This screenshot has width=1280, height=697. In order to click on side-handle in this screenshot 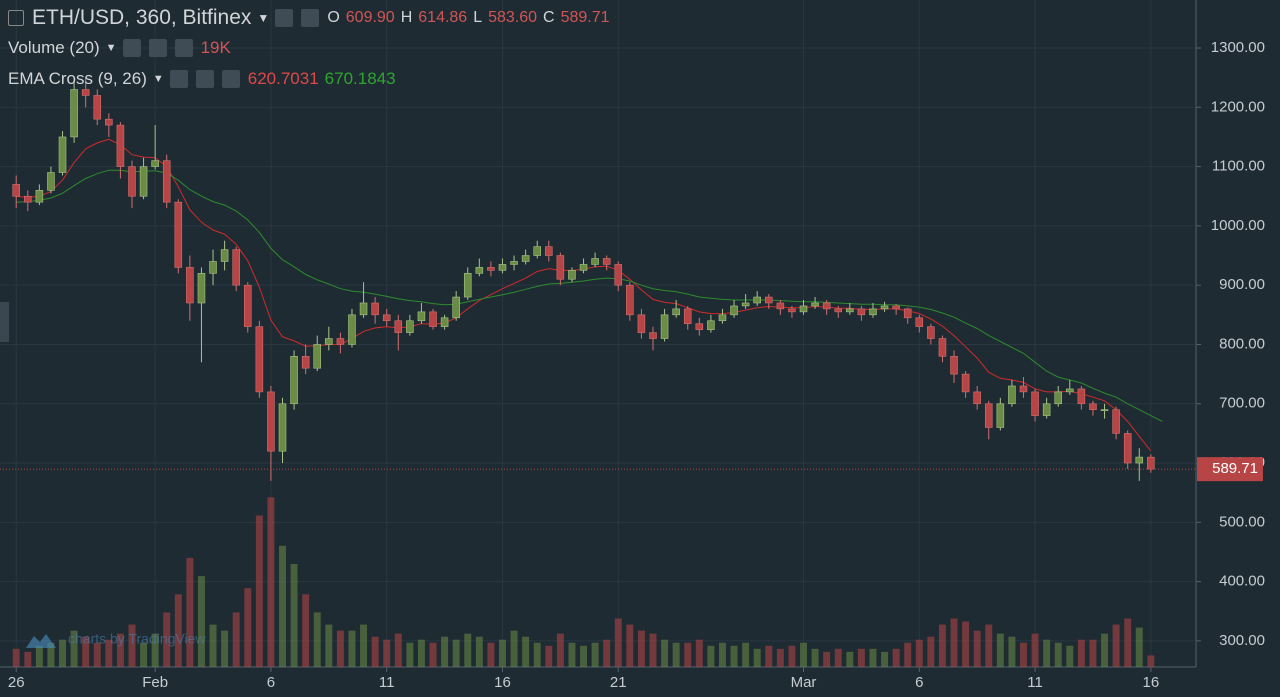, I will do `click(4, 322)`.